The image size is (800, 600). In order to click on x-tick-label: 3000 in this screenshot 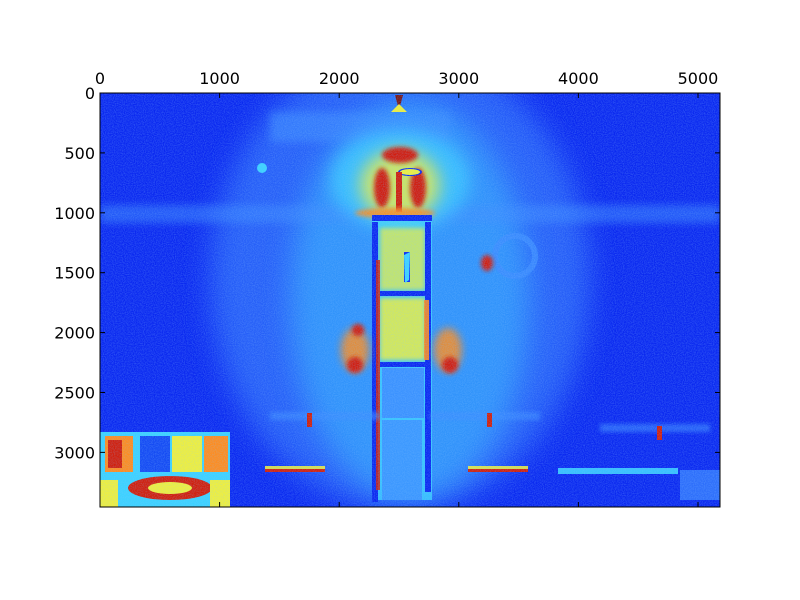, I will do `click(458, 78)`.